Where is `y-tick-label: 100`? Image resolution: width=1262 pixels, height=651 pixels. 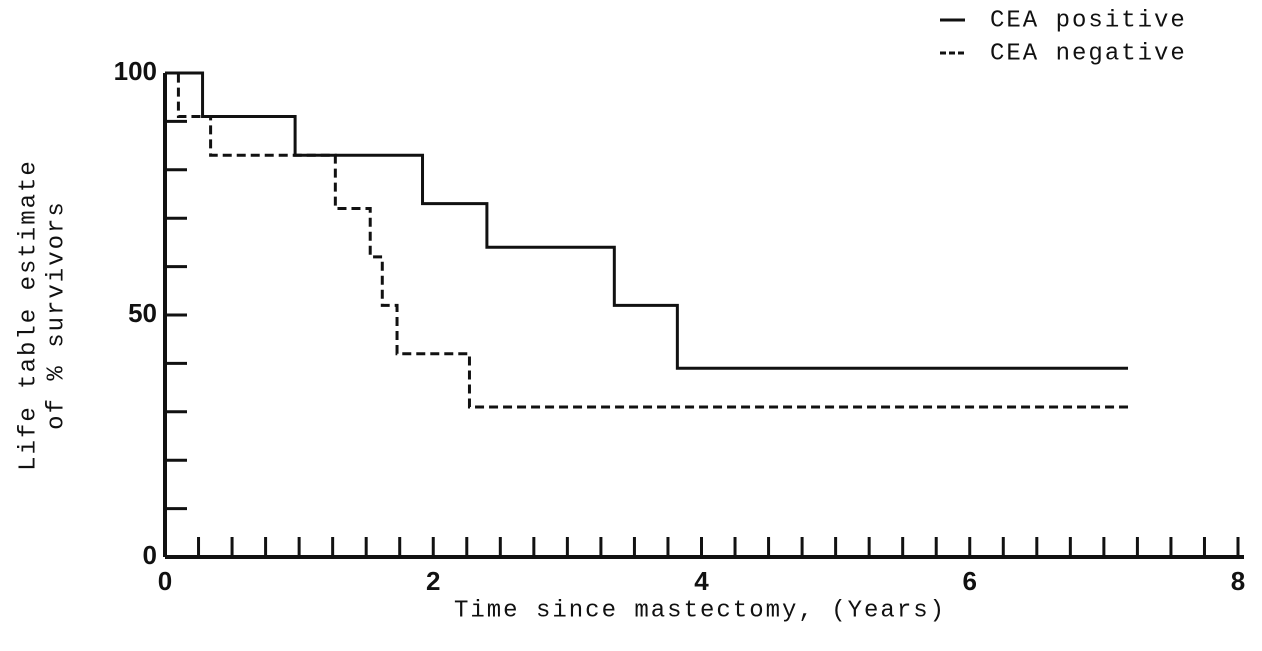 y-tick-label: 100 is located at coordinates (135, 71).